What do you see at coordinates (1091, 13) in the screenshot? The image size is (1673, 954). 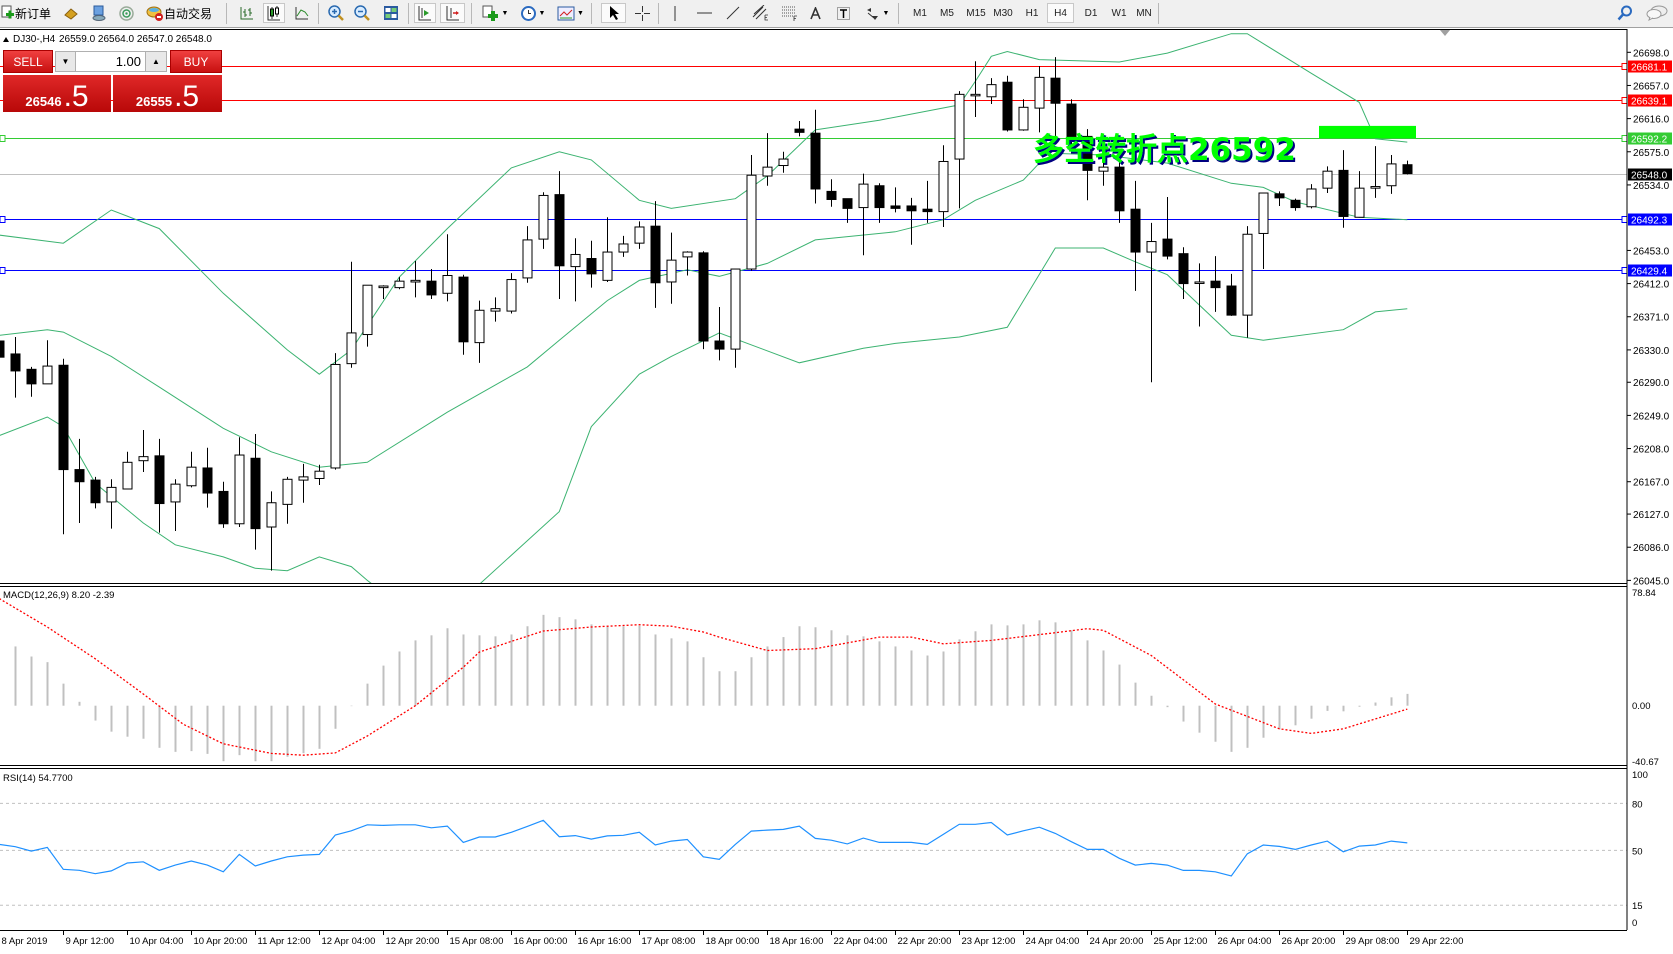 I see `period-d1-button: D1` at bounding box center [1091, 13].